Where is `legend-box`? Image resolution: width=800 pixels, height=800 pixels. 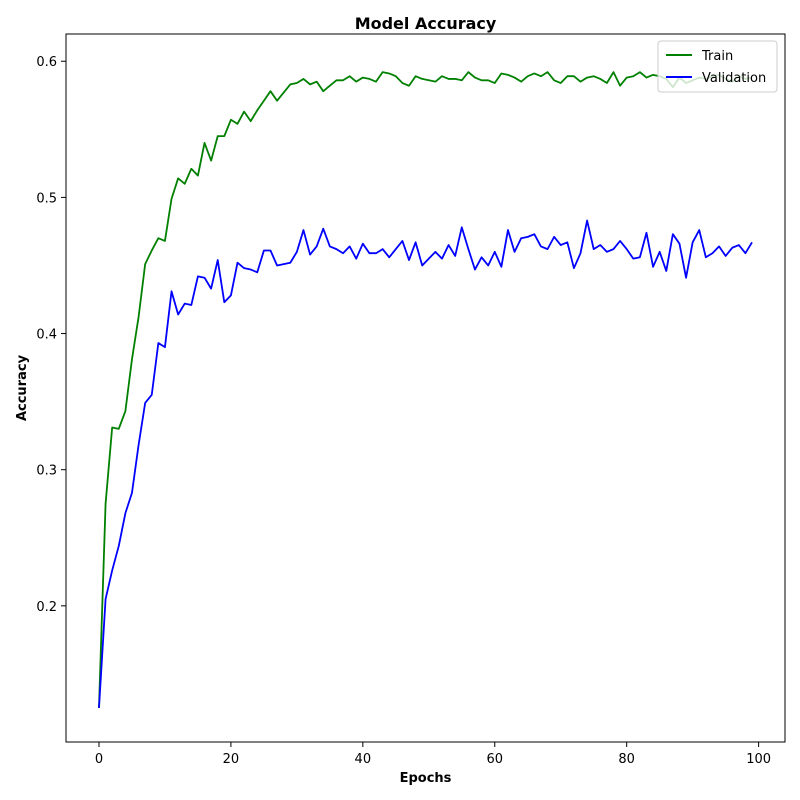
legend-box is located at coordinates (717, 66).